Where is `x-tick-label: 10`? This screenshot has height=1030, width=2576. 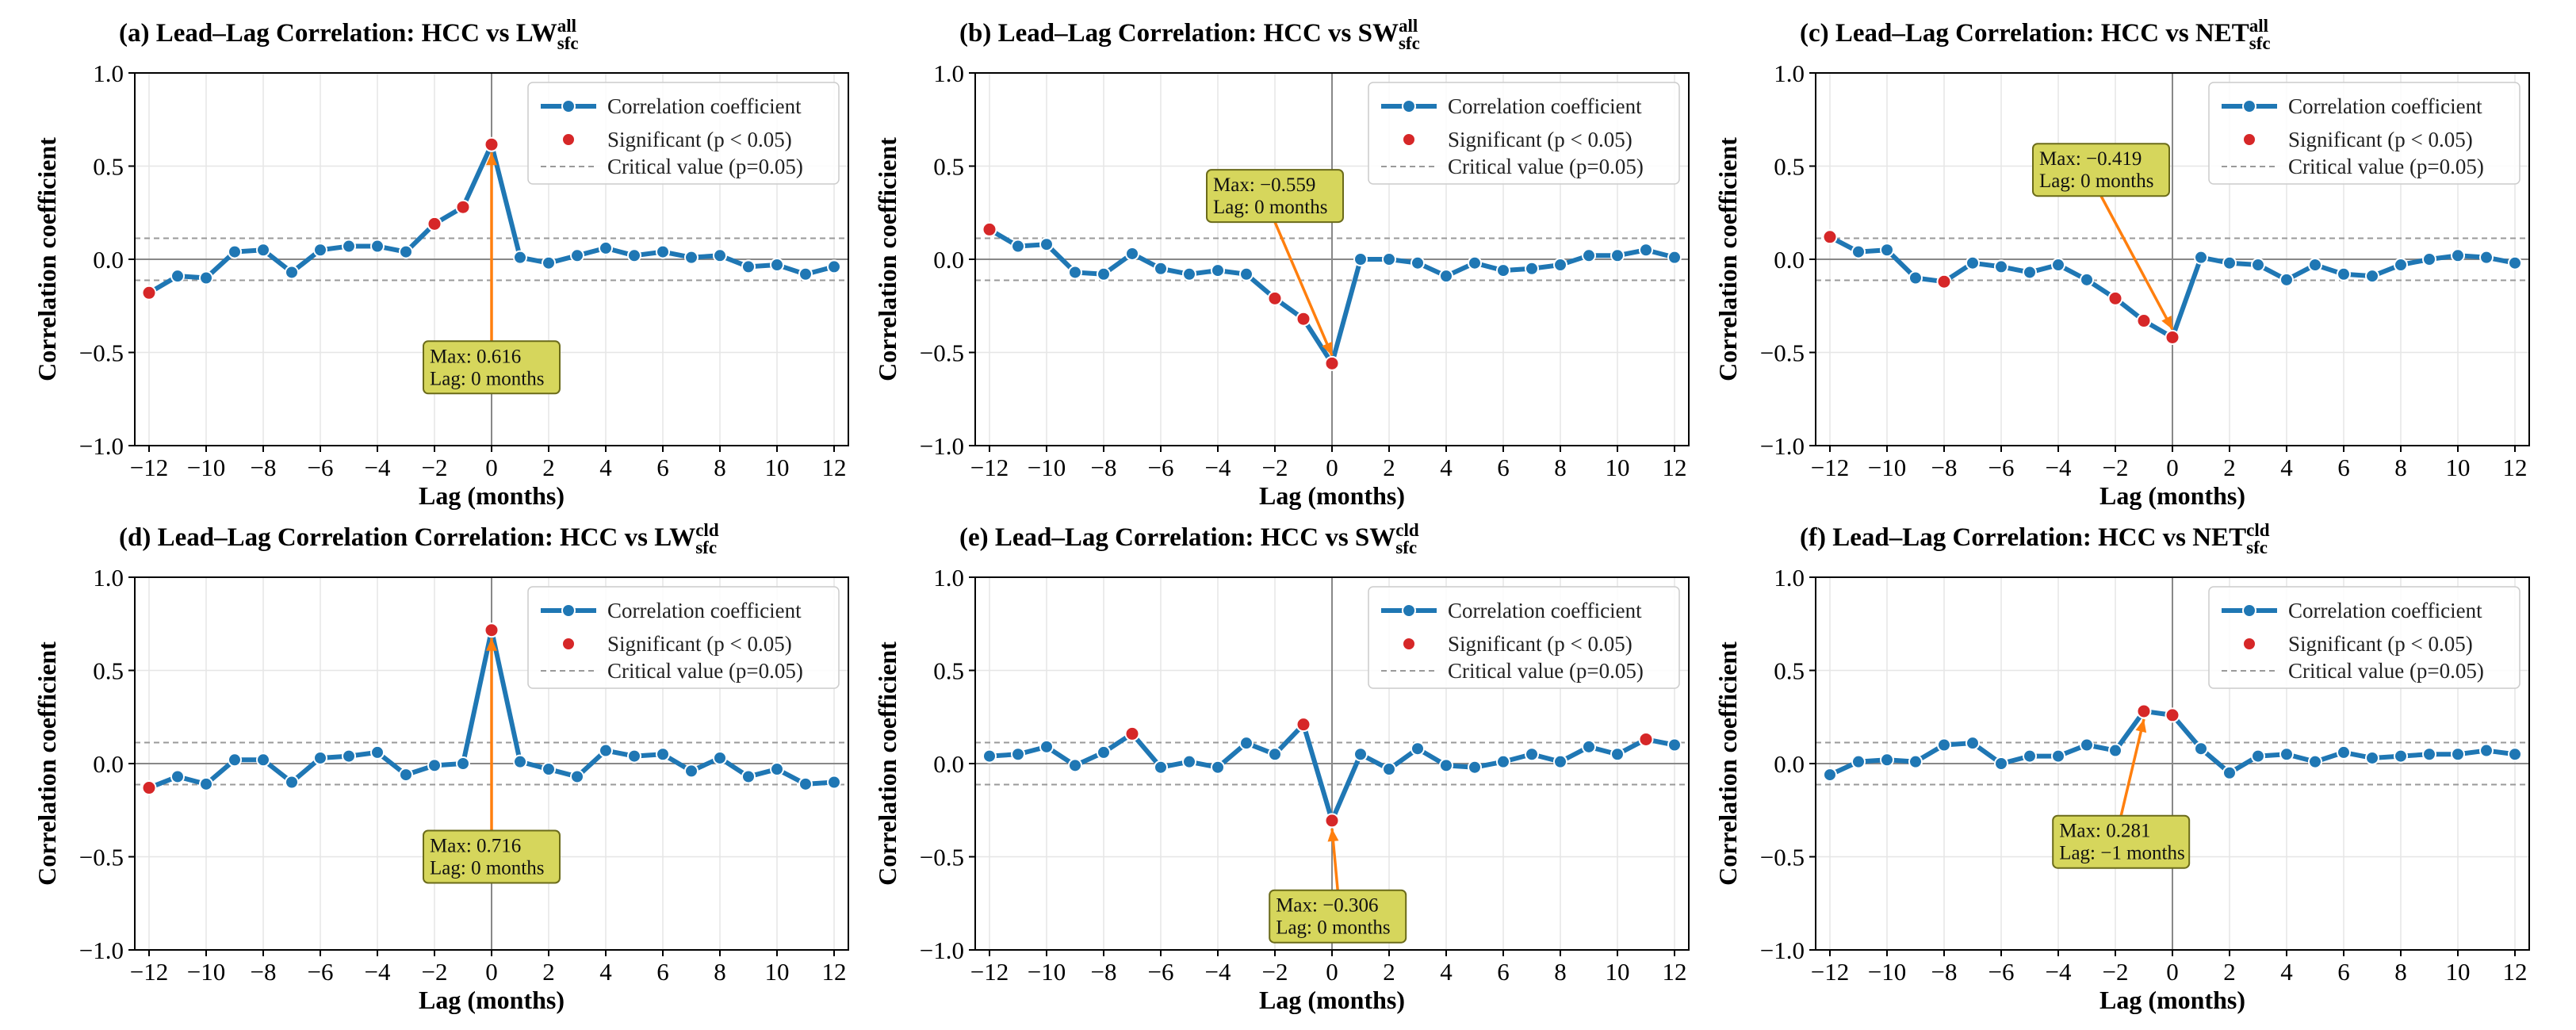
x-tick-label: 10 is located at coordinates (777, 468).